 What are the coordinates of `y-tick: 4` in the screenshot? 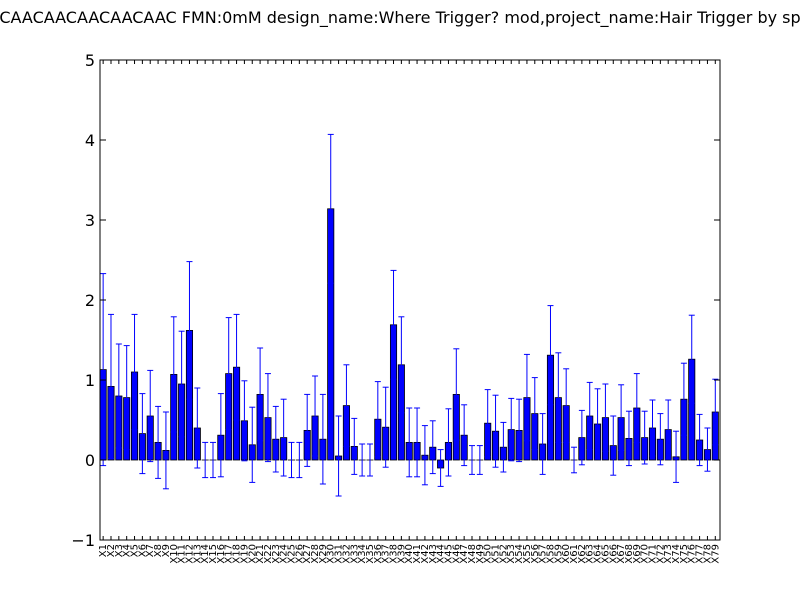 It's located at (402, 140).